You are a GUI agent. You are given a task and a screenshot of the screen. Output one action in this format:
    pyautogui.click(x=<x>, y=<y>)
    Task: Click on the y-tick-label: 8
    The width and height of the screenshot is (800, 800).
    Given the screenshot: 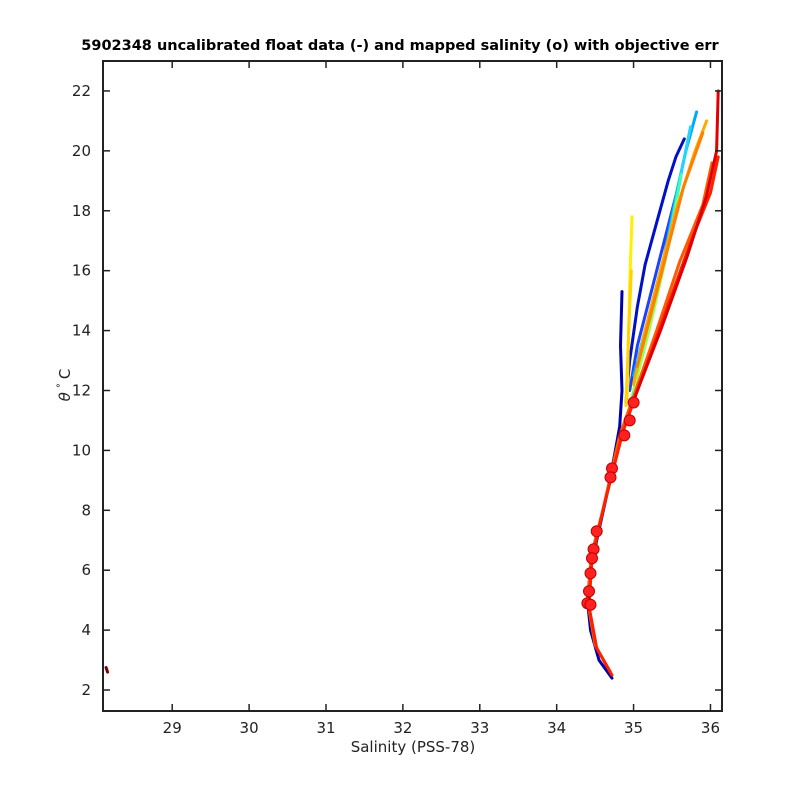 What is the action you would take?
    pyautogui.click(x=86, y=510)
    